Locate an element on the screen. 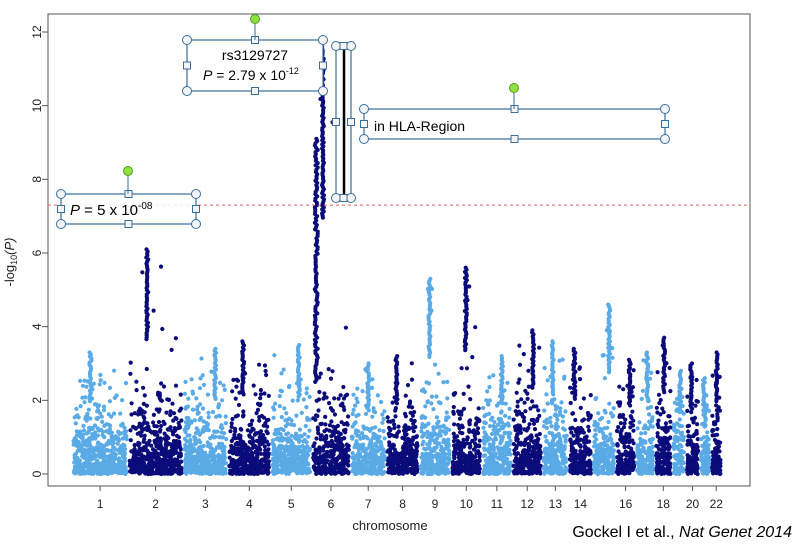 The height and width of the screenshot is (559, 800). x-tick-label: 9 is located at coordinates (435, 504).